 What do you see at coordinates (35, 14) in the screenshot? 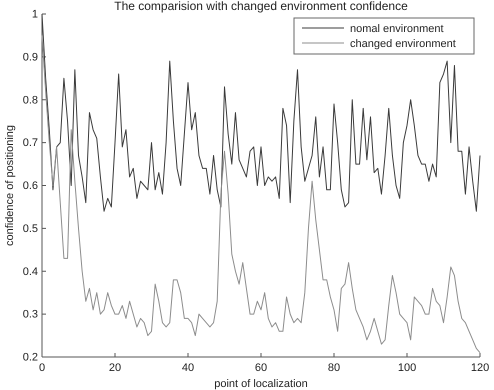
I see `y-tick-label: 1` at bounding box center [35, 14].